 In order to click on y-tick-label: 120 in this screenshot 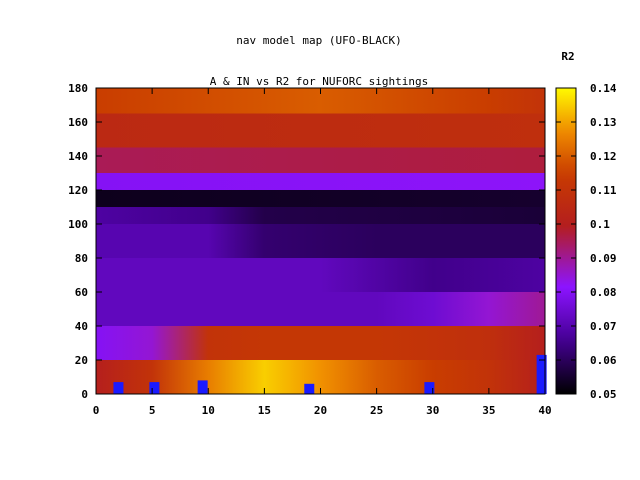, I will do `click(78, 190)`.